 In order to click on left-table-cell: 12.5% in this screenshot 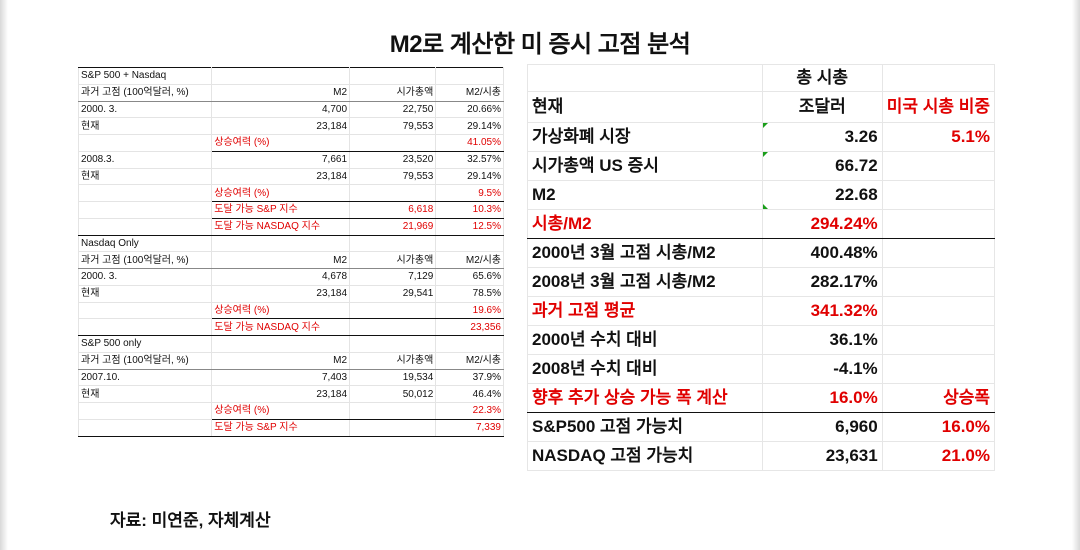, I will do `click(469, 226)`.